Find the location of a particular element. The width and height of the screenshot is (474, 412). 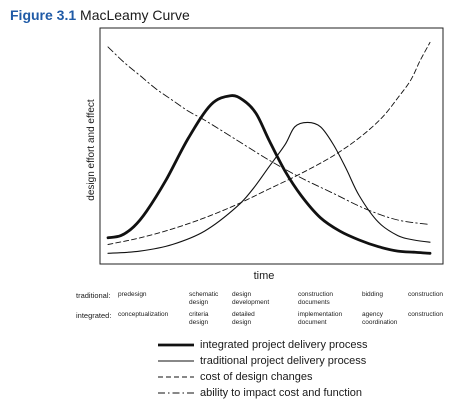

integrated-phase-6: construction is located at coordinates (425, 315).